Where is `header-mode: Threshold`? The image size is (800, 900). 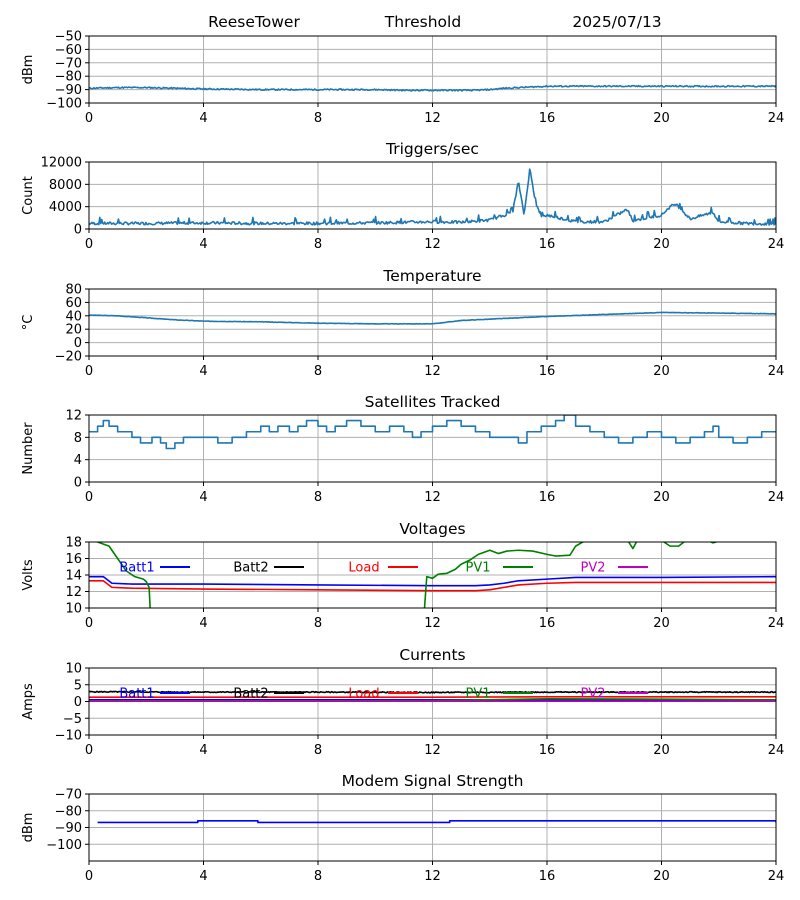
header-mode: Threshold is located at coordinates (422, 22).